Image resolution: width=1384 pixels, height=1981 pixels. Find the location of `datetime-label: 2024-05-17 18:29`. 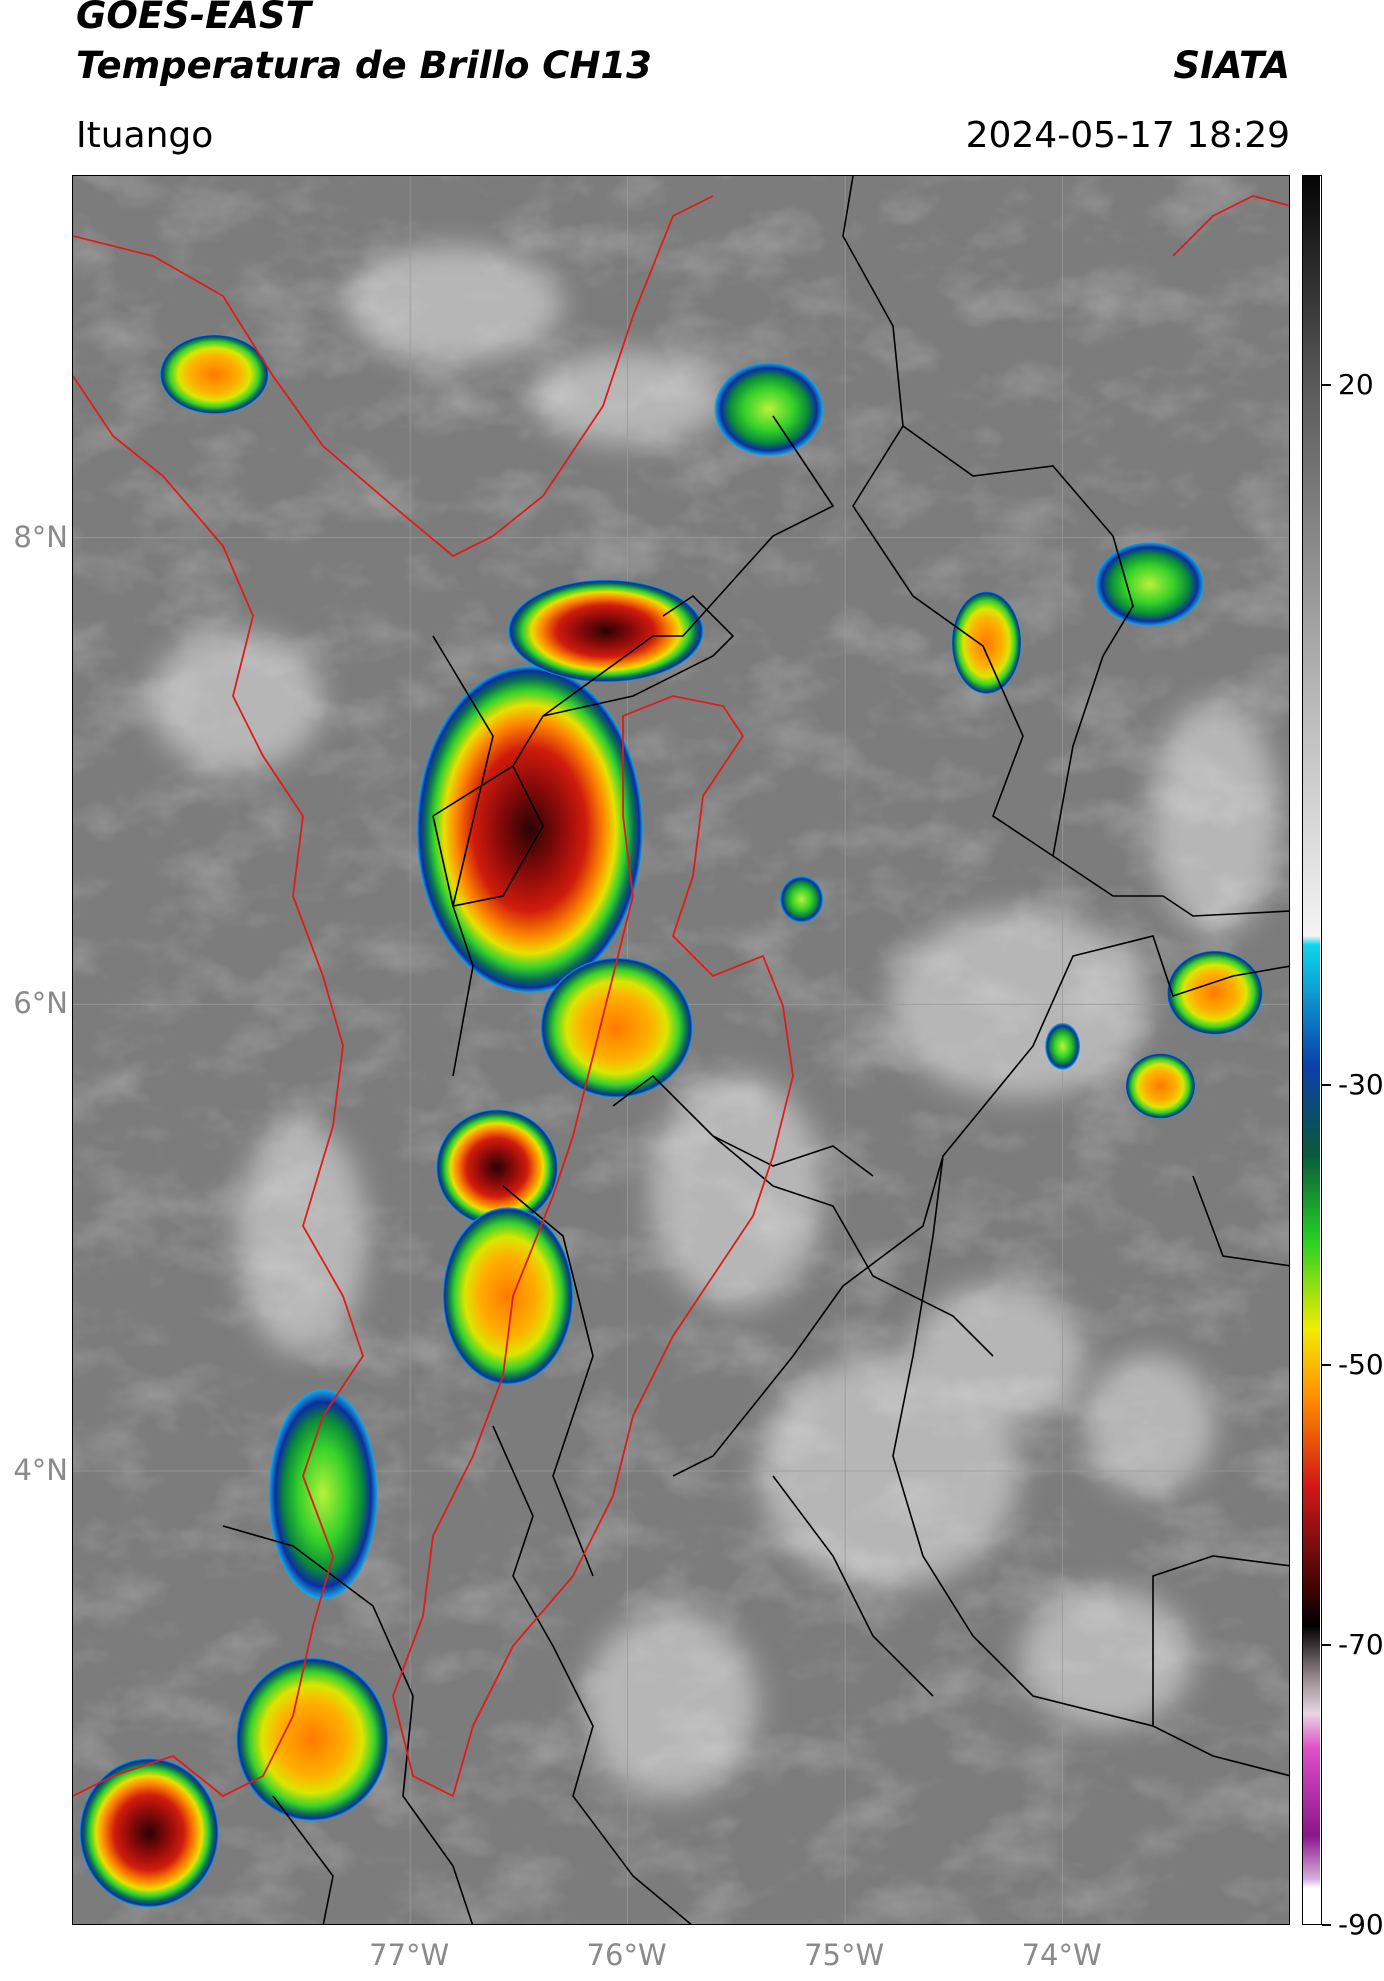

datetime-label: 2024-05-17 18:29 is located at coordinates (1127, 135).